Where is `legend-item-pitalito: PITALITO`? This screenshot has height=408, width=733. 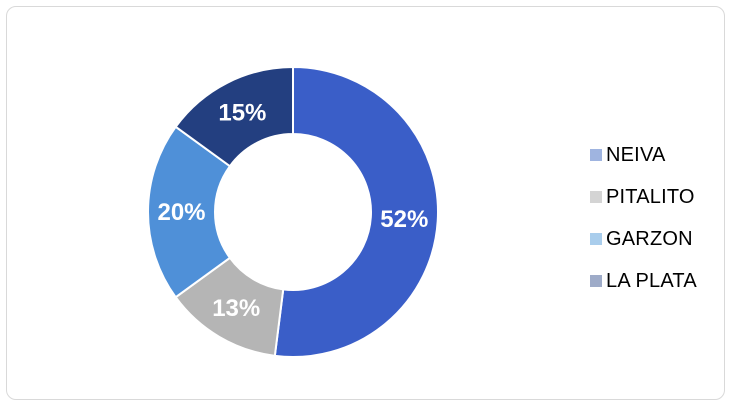 legend-item-pitalito: PITALITO is located at coordinates (643, 197).